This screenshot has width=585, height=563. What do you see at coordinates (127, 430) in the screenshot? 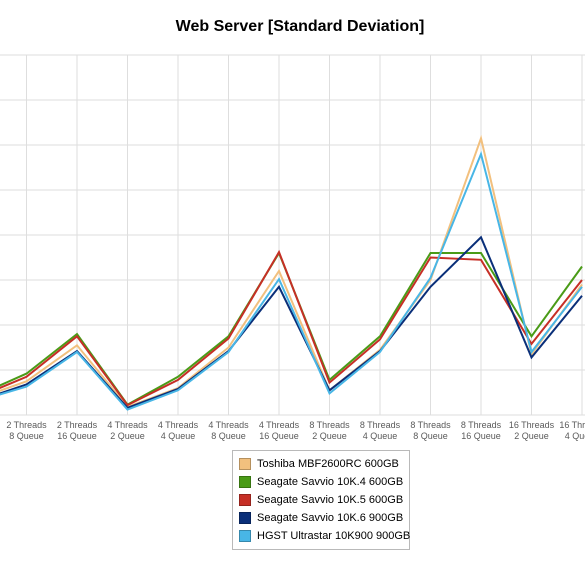
I see `x-tick-label: 4 Threads 2 Queue` at bounding box center [127, 430].